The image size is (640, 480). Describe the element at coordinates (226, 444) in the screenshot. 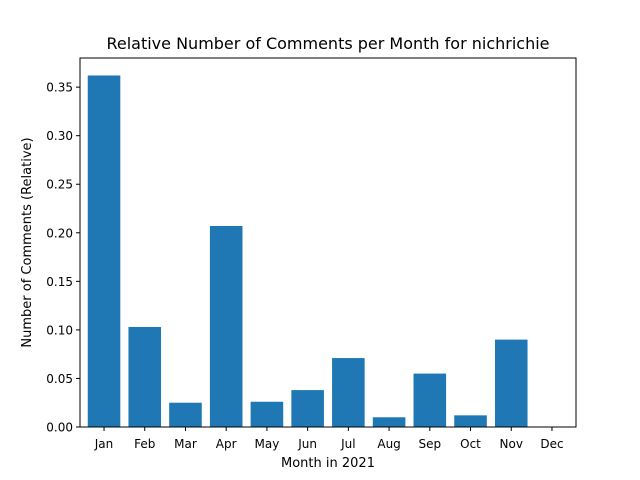

I see `x-tick-label: Apr` at that location.